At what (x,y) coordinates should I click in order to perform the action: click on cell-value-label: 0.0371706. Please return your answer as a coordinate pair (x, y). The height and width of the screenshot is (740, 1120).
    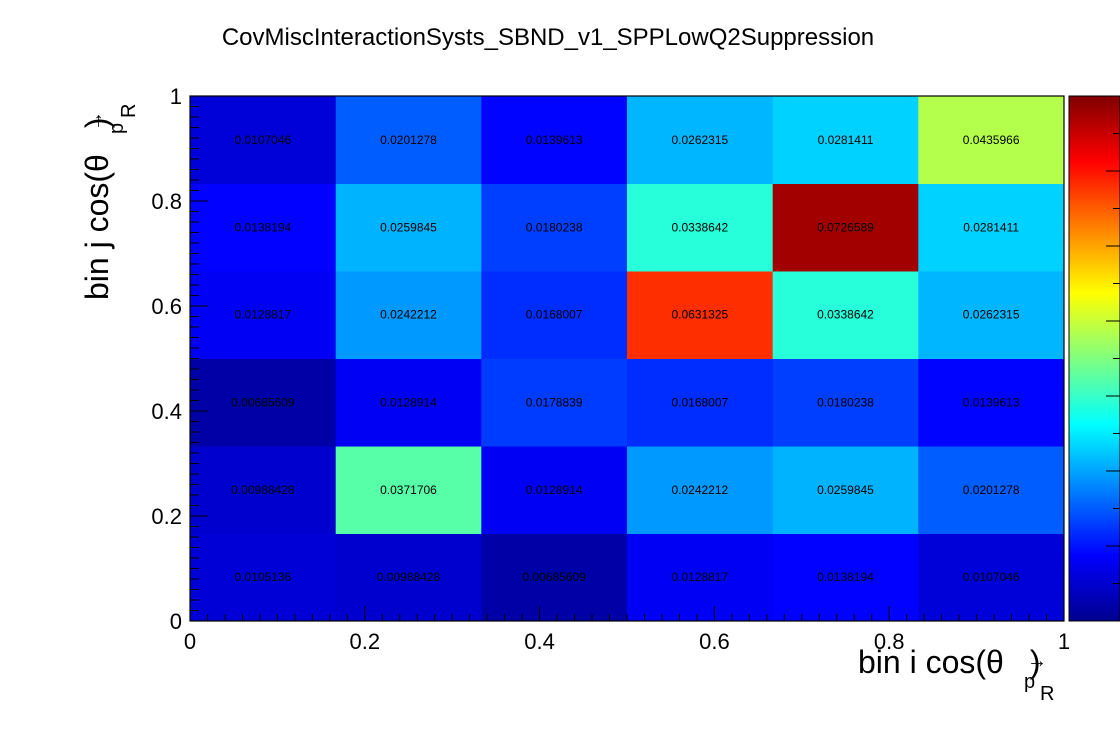
    Looking at the image, I should click on (408, 490).